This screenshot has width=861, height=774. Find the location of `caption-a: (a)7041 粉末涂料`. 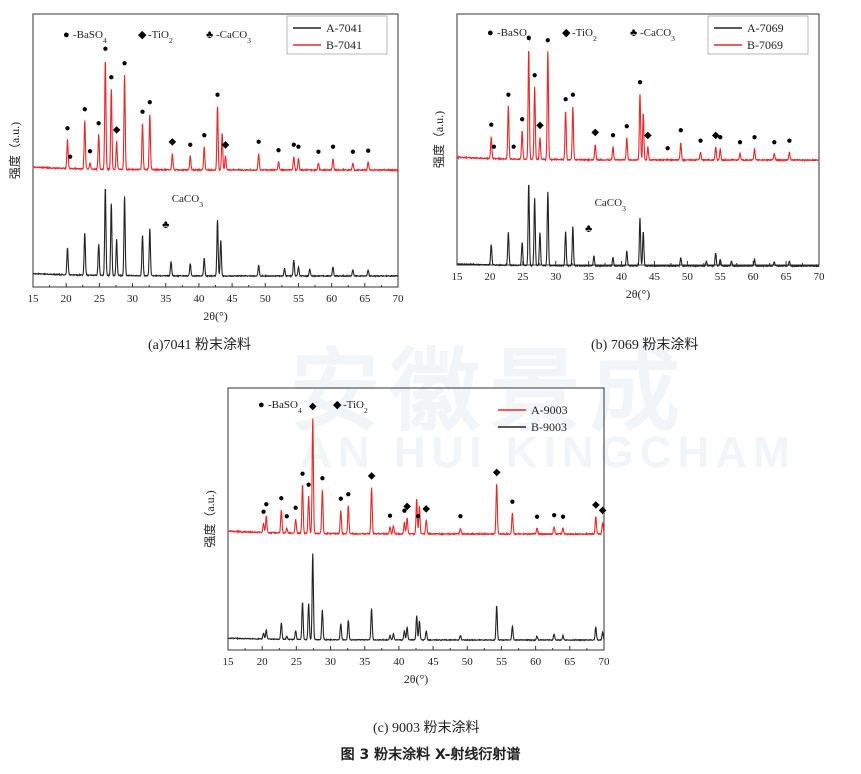

caption-a: (a)7041 粉末涂料 is located at coordinates (200, 345).